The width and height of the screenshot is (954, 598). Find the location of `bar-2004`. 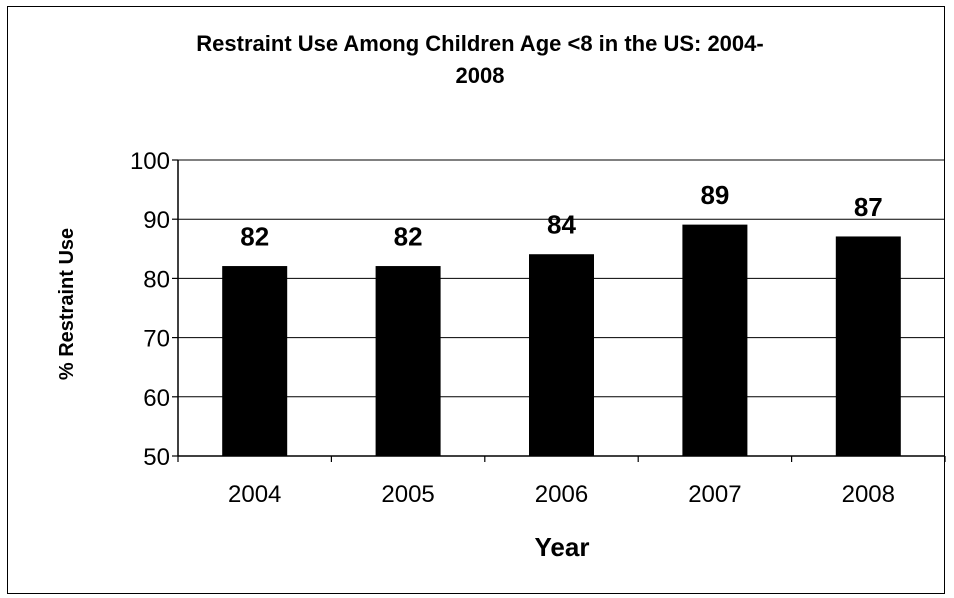

bar-2004 is located at coordinates (255, 361).